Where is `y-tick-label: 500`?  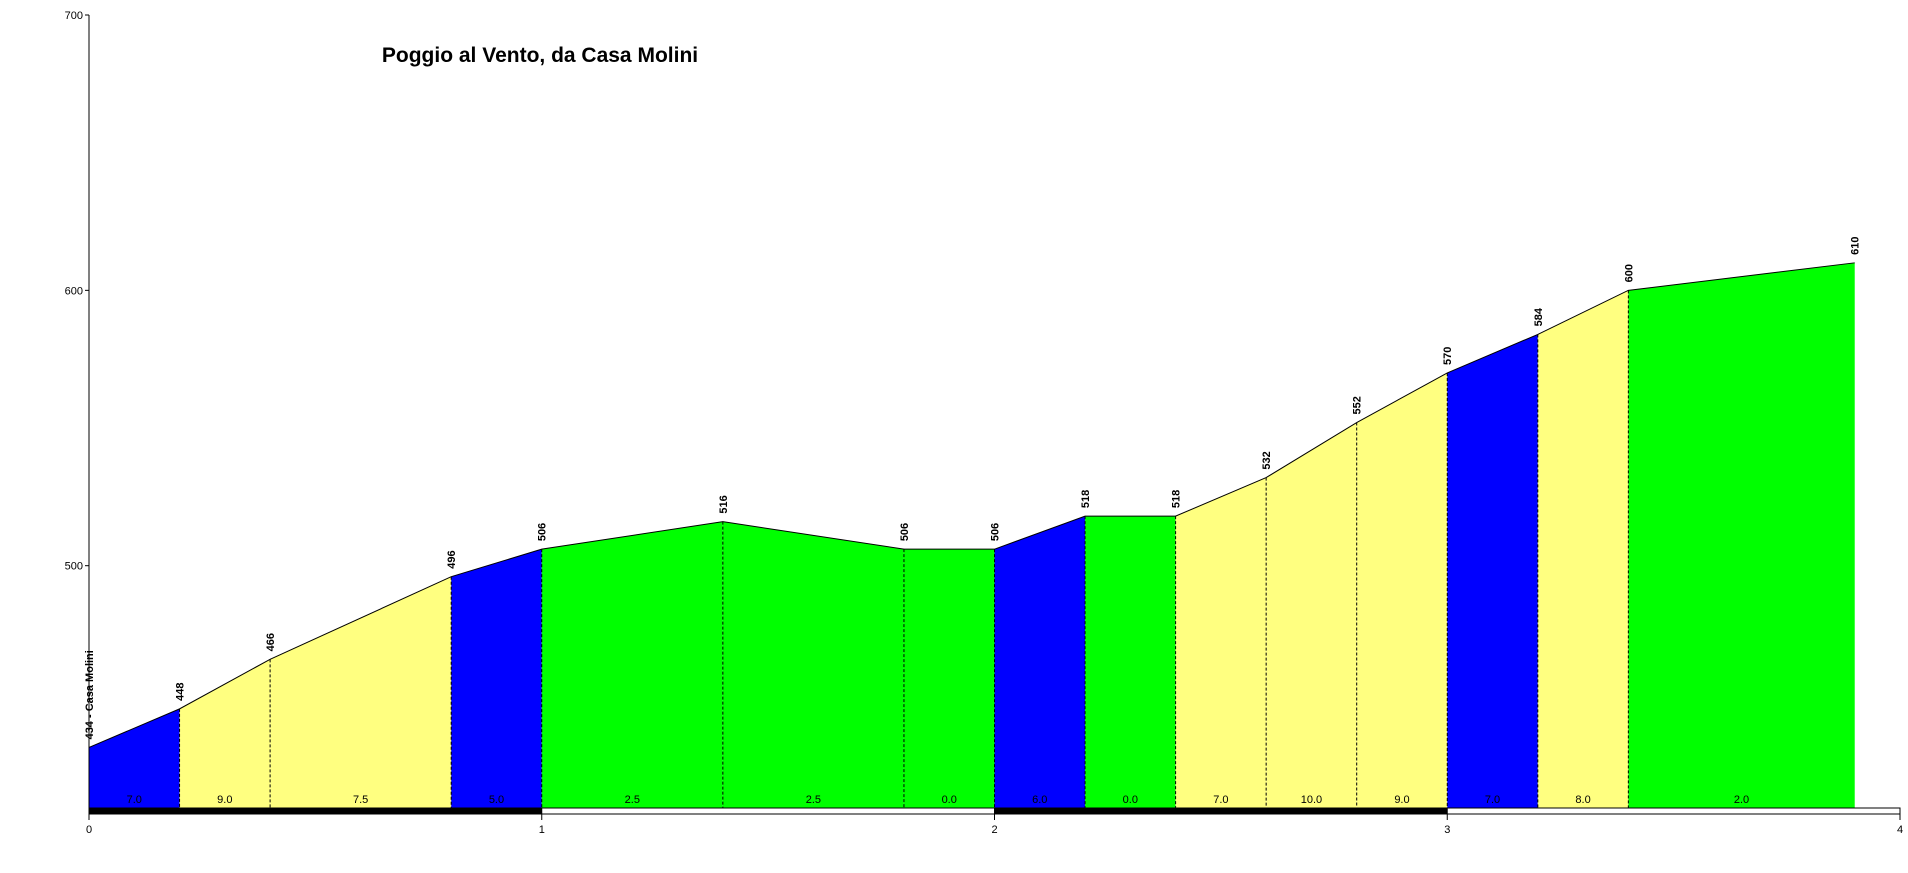
y-tick-label: 500 is located at coordinates (74, 567).